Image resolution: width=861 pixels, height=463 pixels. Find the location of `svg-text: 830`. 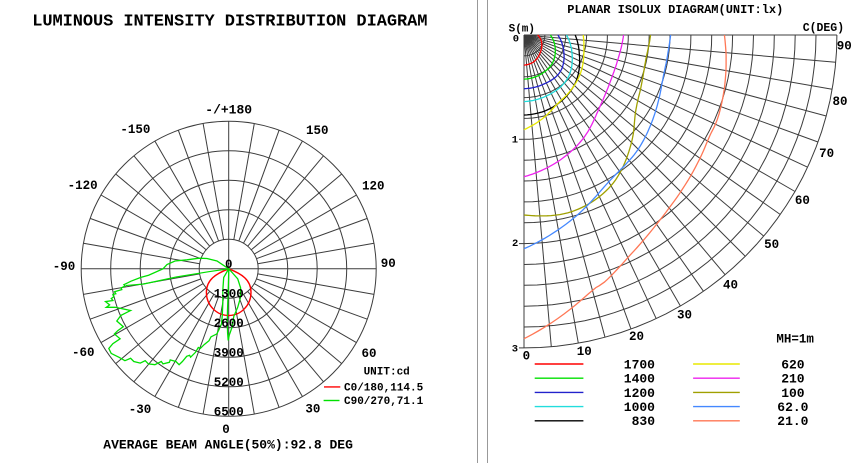

svg-text: 830 is located at coordinates (644, 421).